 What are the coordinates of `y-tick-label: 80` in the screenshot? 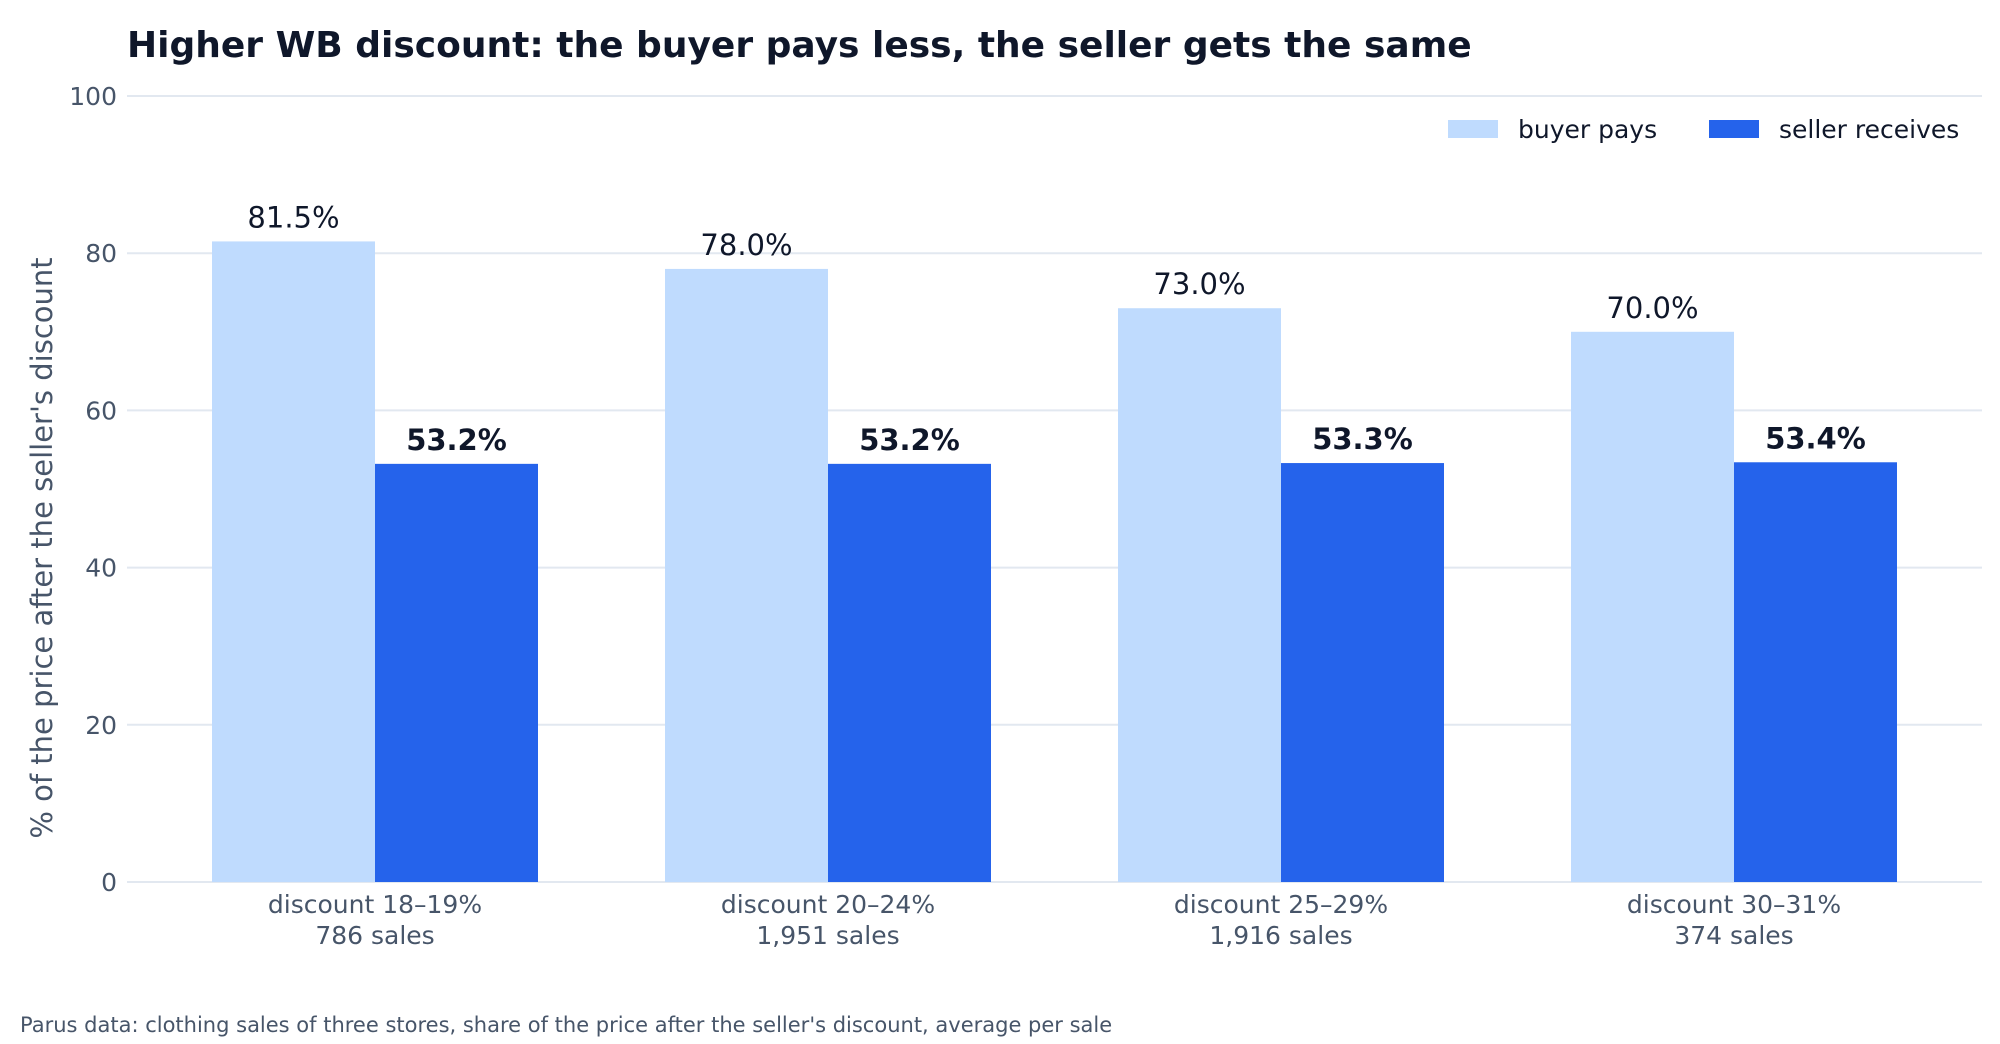 It's located at (101, 253).